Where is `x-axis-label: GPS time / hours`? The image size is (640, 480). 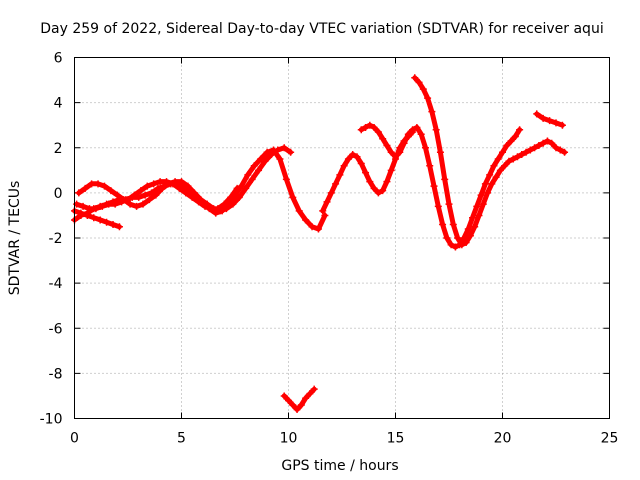
x-axis-label: GPS time / hours is located at coordinates (339, 466).